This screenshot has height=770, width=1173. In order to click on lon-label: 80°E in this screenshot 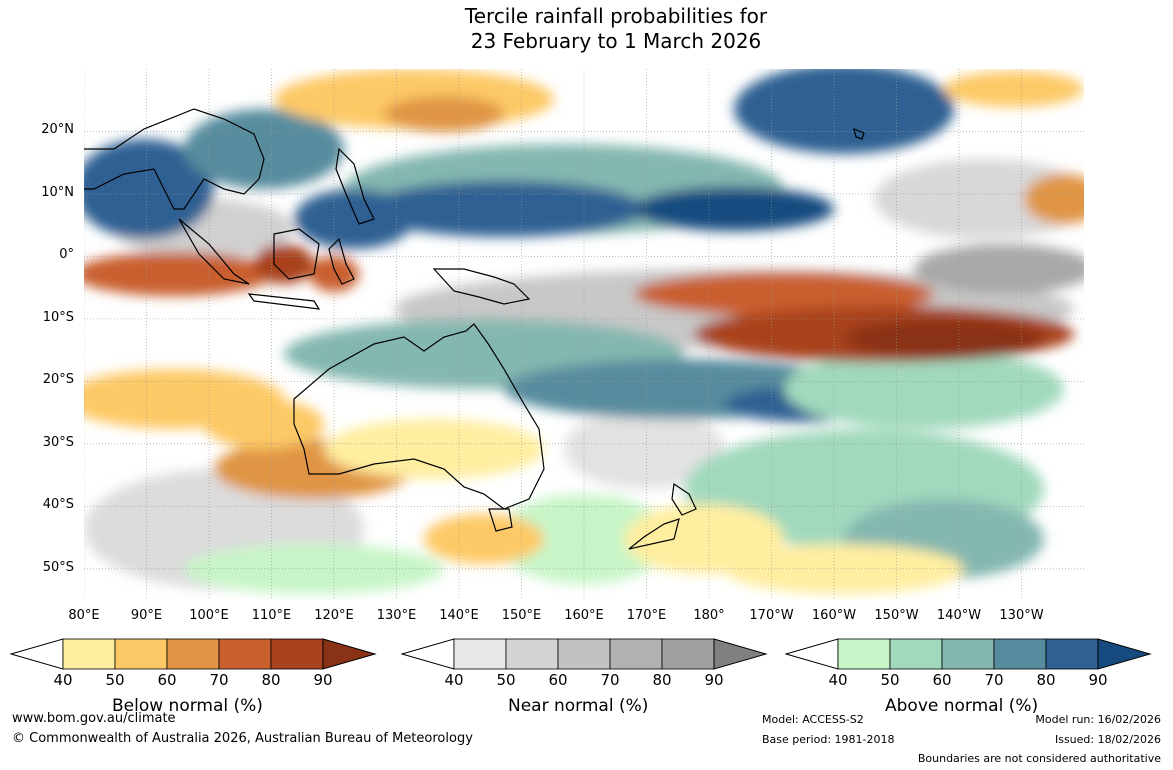, I will do `click(84, 615)`.